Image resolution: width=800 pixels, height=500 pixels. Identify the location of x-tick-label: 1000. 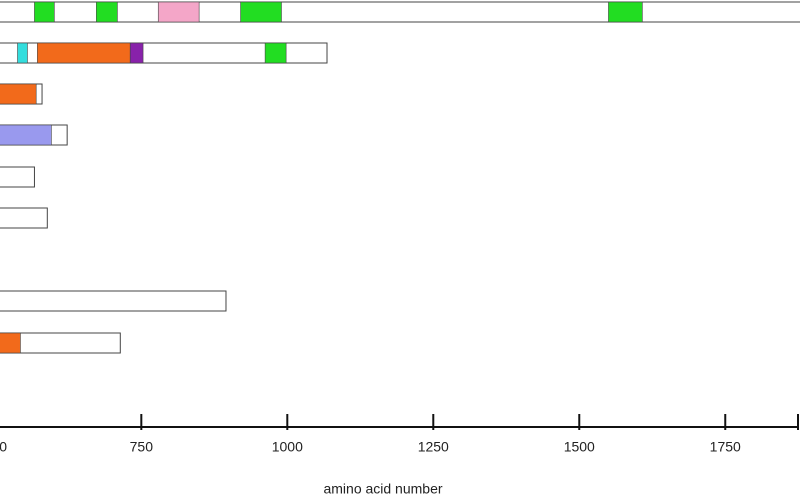
(287, 447).